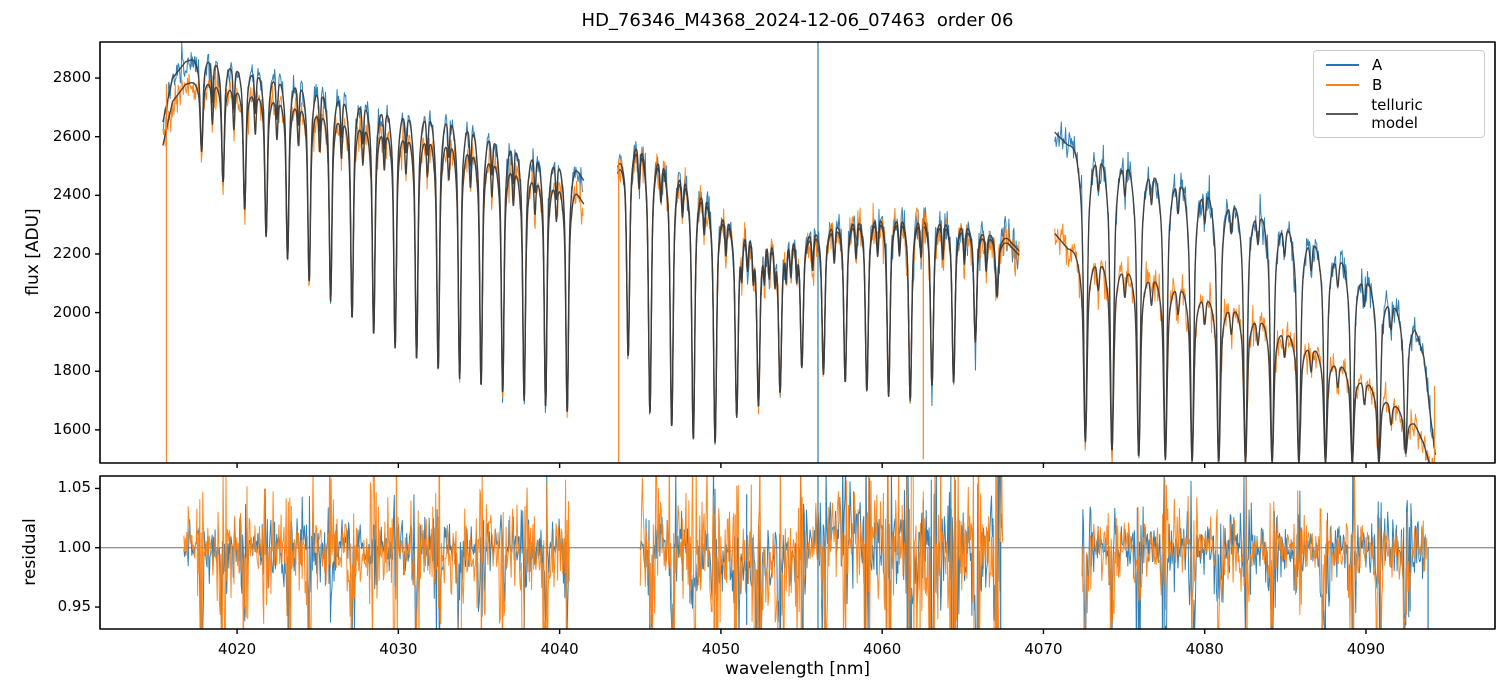 This screenshot has width=1510, height=696. Describe the element at coordinates (74, 546) in the screenshot. I see `residual-ytick-label-1.00: 1.00` at that location.